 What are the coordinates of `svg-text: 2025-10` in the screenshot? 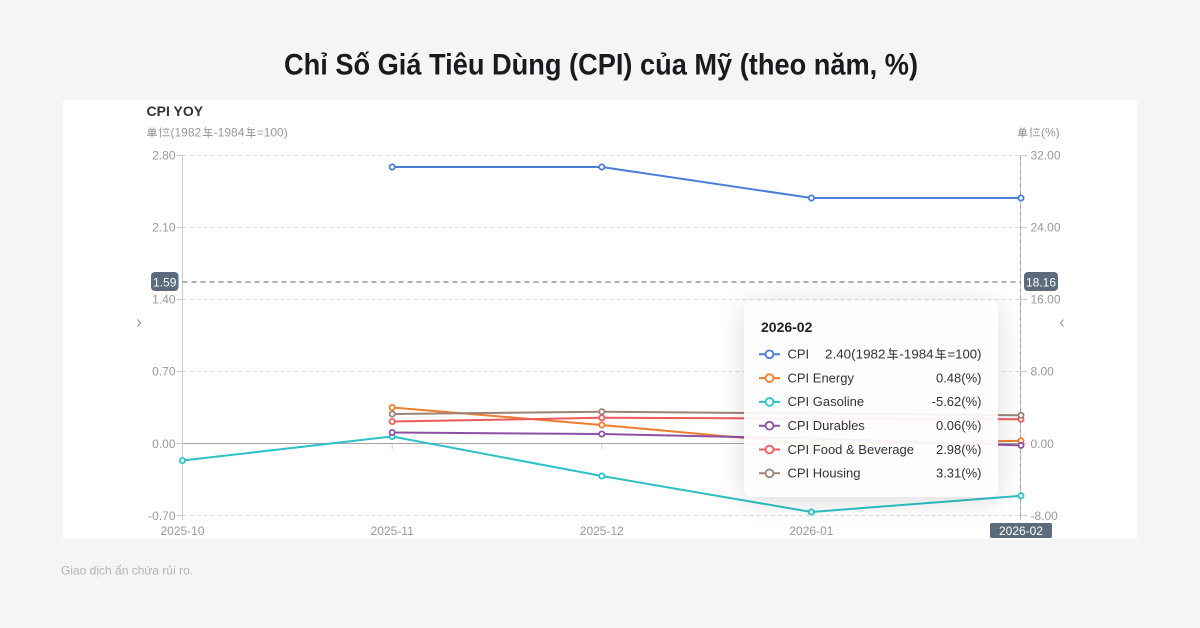 It's located at (182, 531).